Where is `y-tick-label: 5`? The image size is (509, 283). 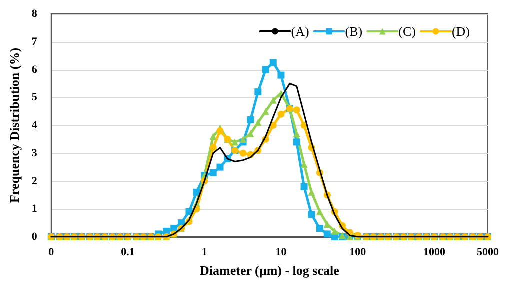
y-tick-label: 5 is located at coordinates (35, 98).